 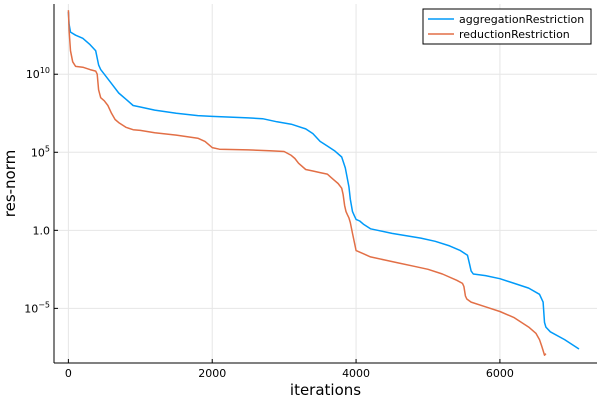 I want to click on y-tick-exponent: 5, so click(x=47, y=148).